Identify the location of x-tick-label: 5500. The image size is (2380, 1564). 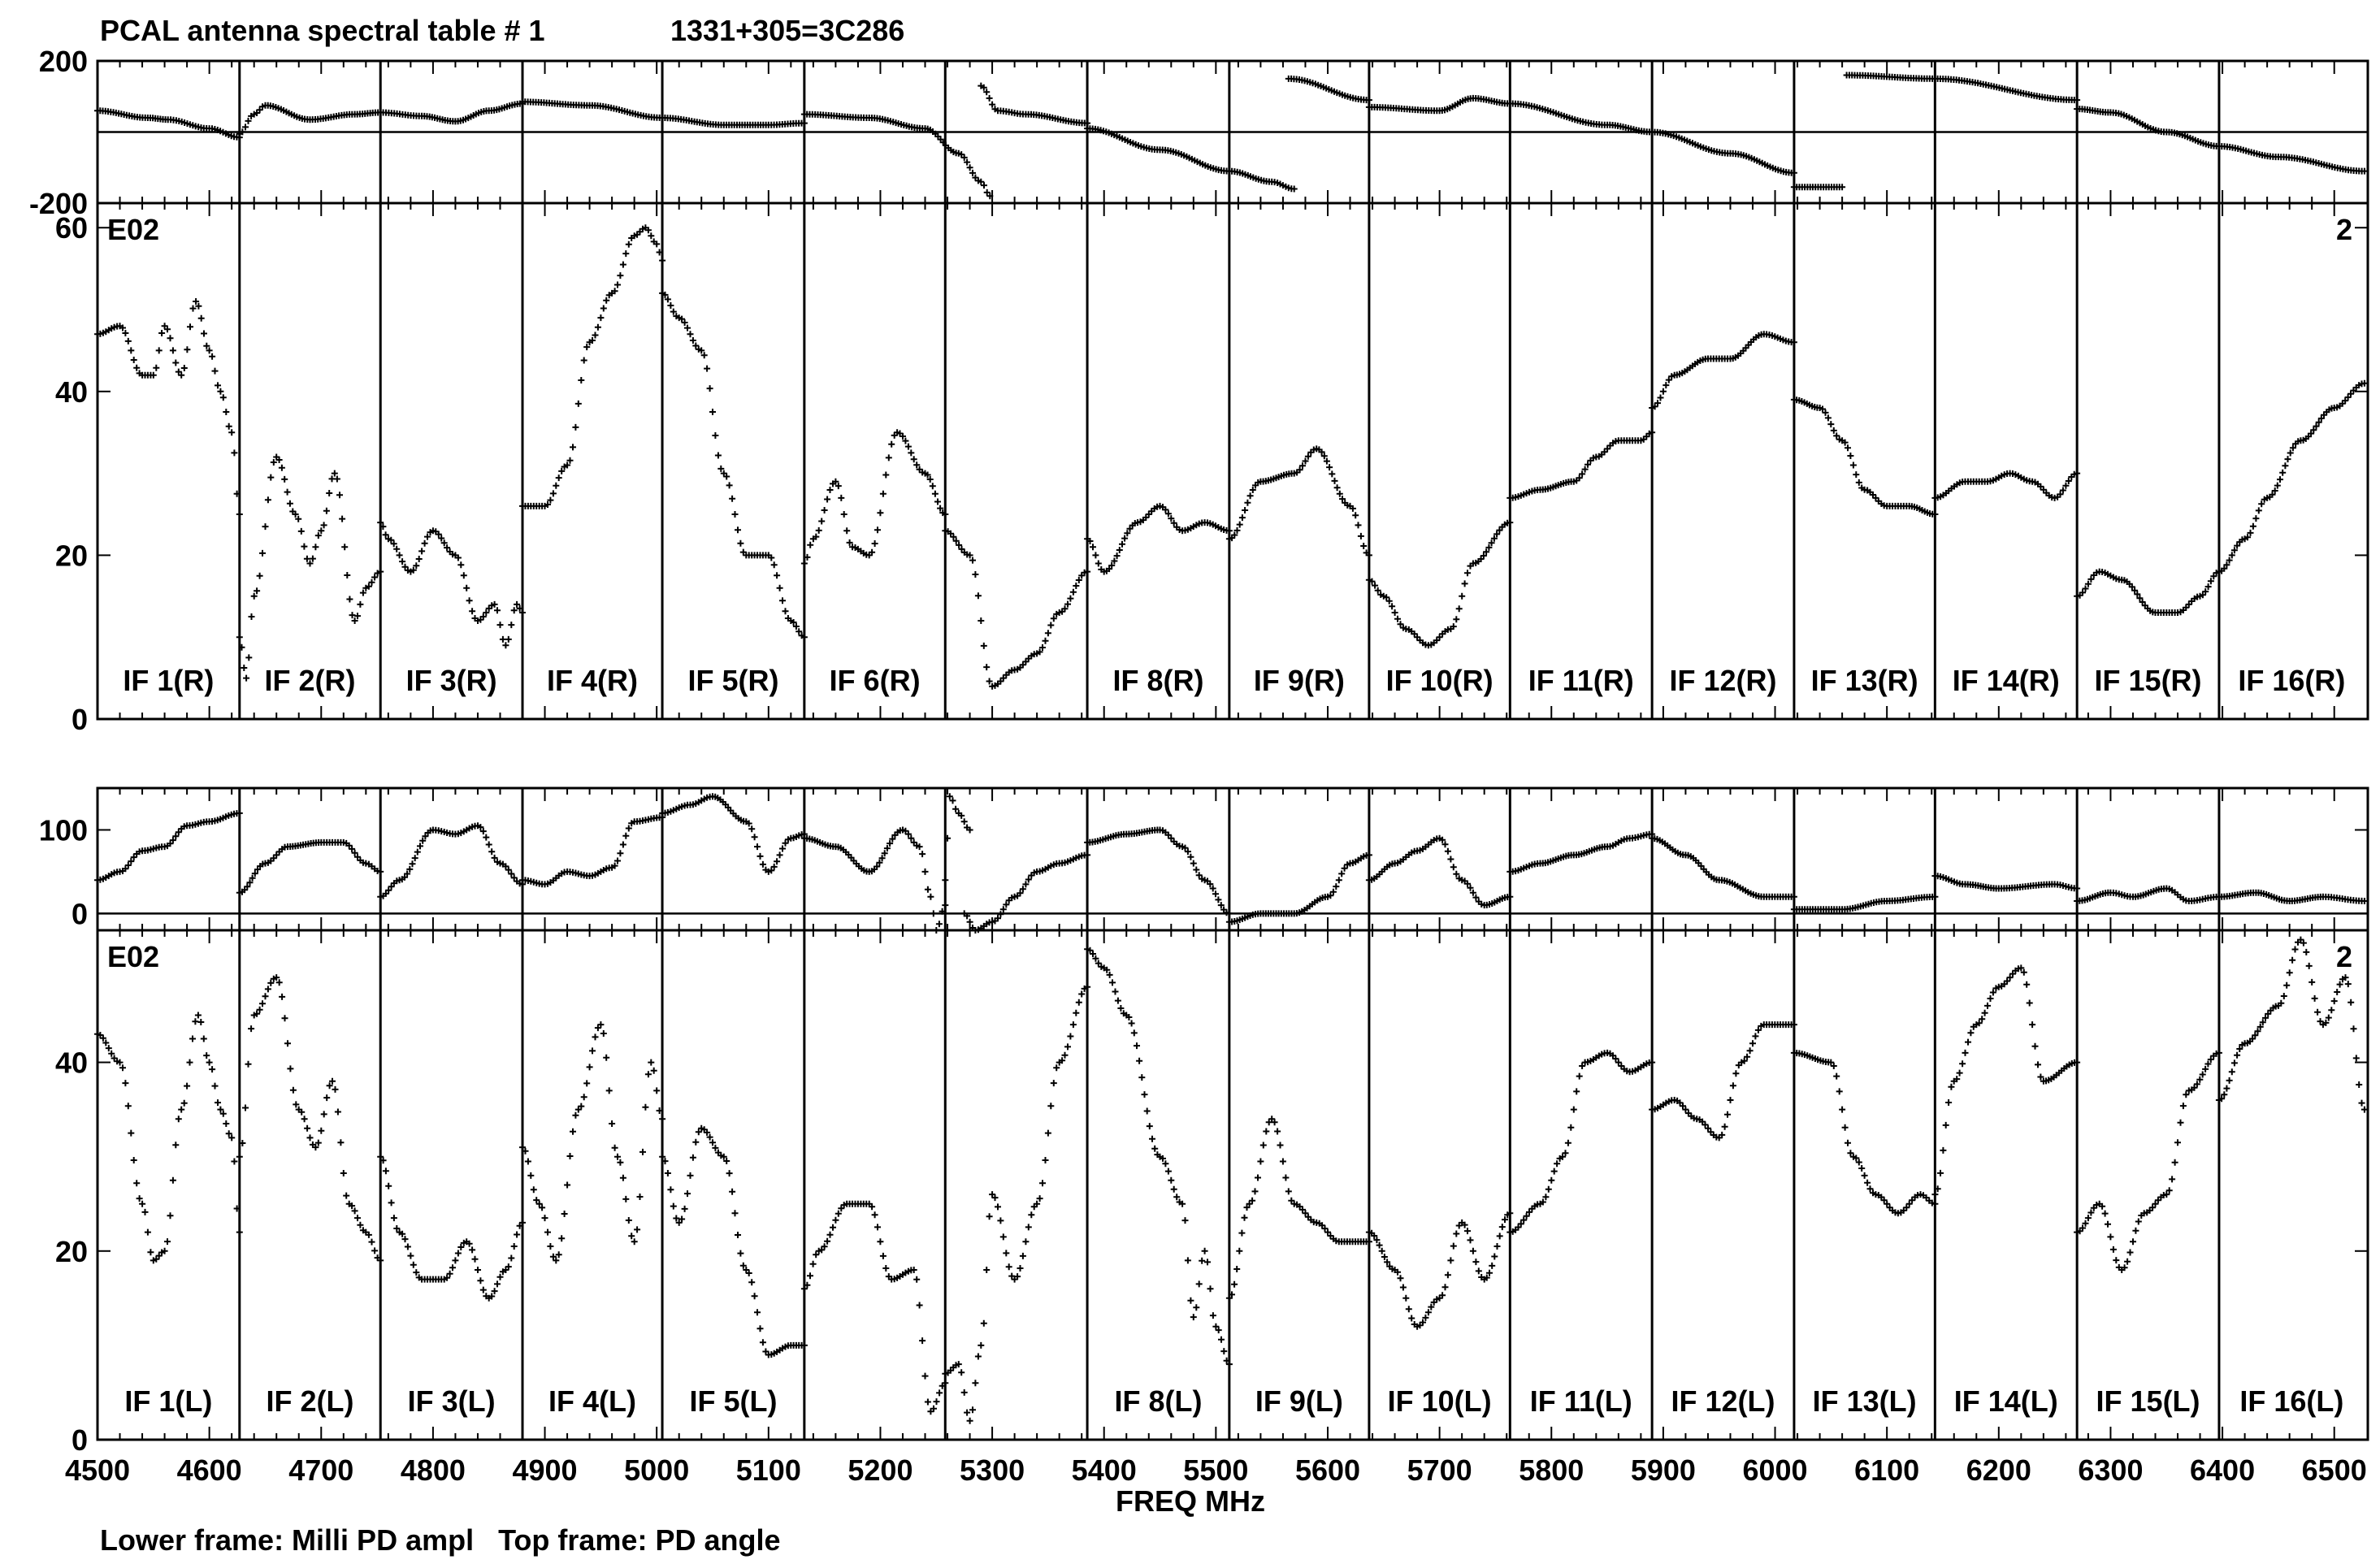
(1216, 1470).